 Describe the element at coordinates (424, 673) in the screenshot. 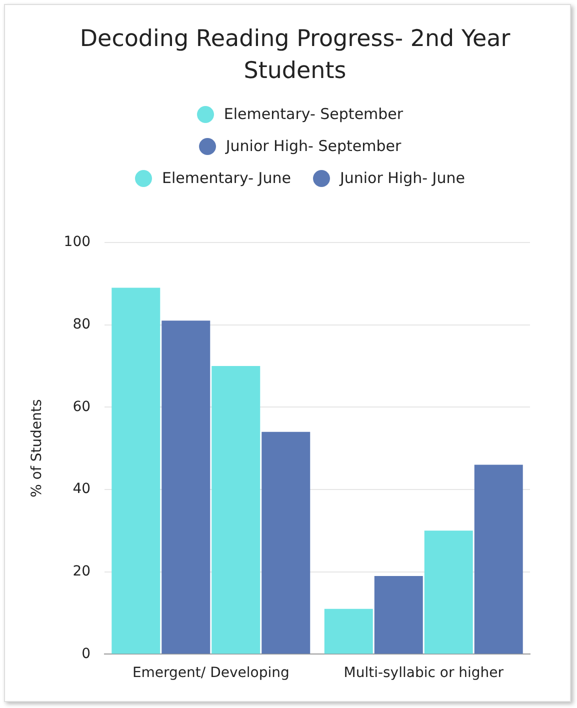

I see `x-tick-label: Multi-syllabic or higher` at that location.